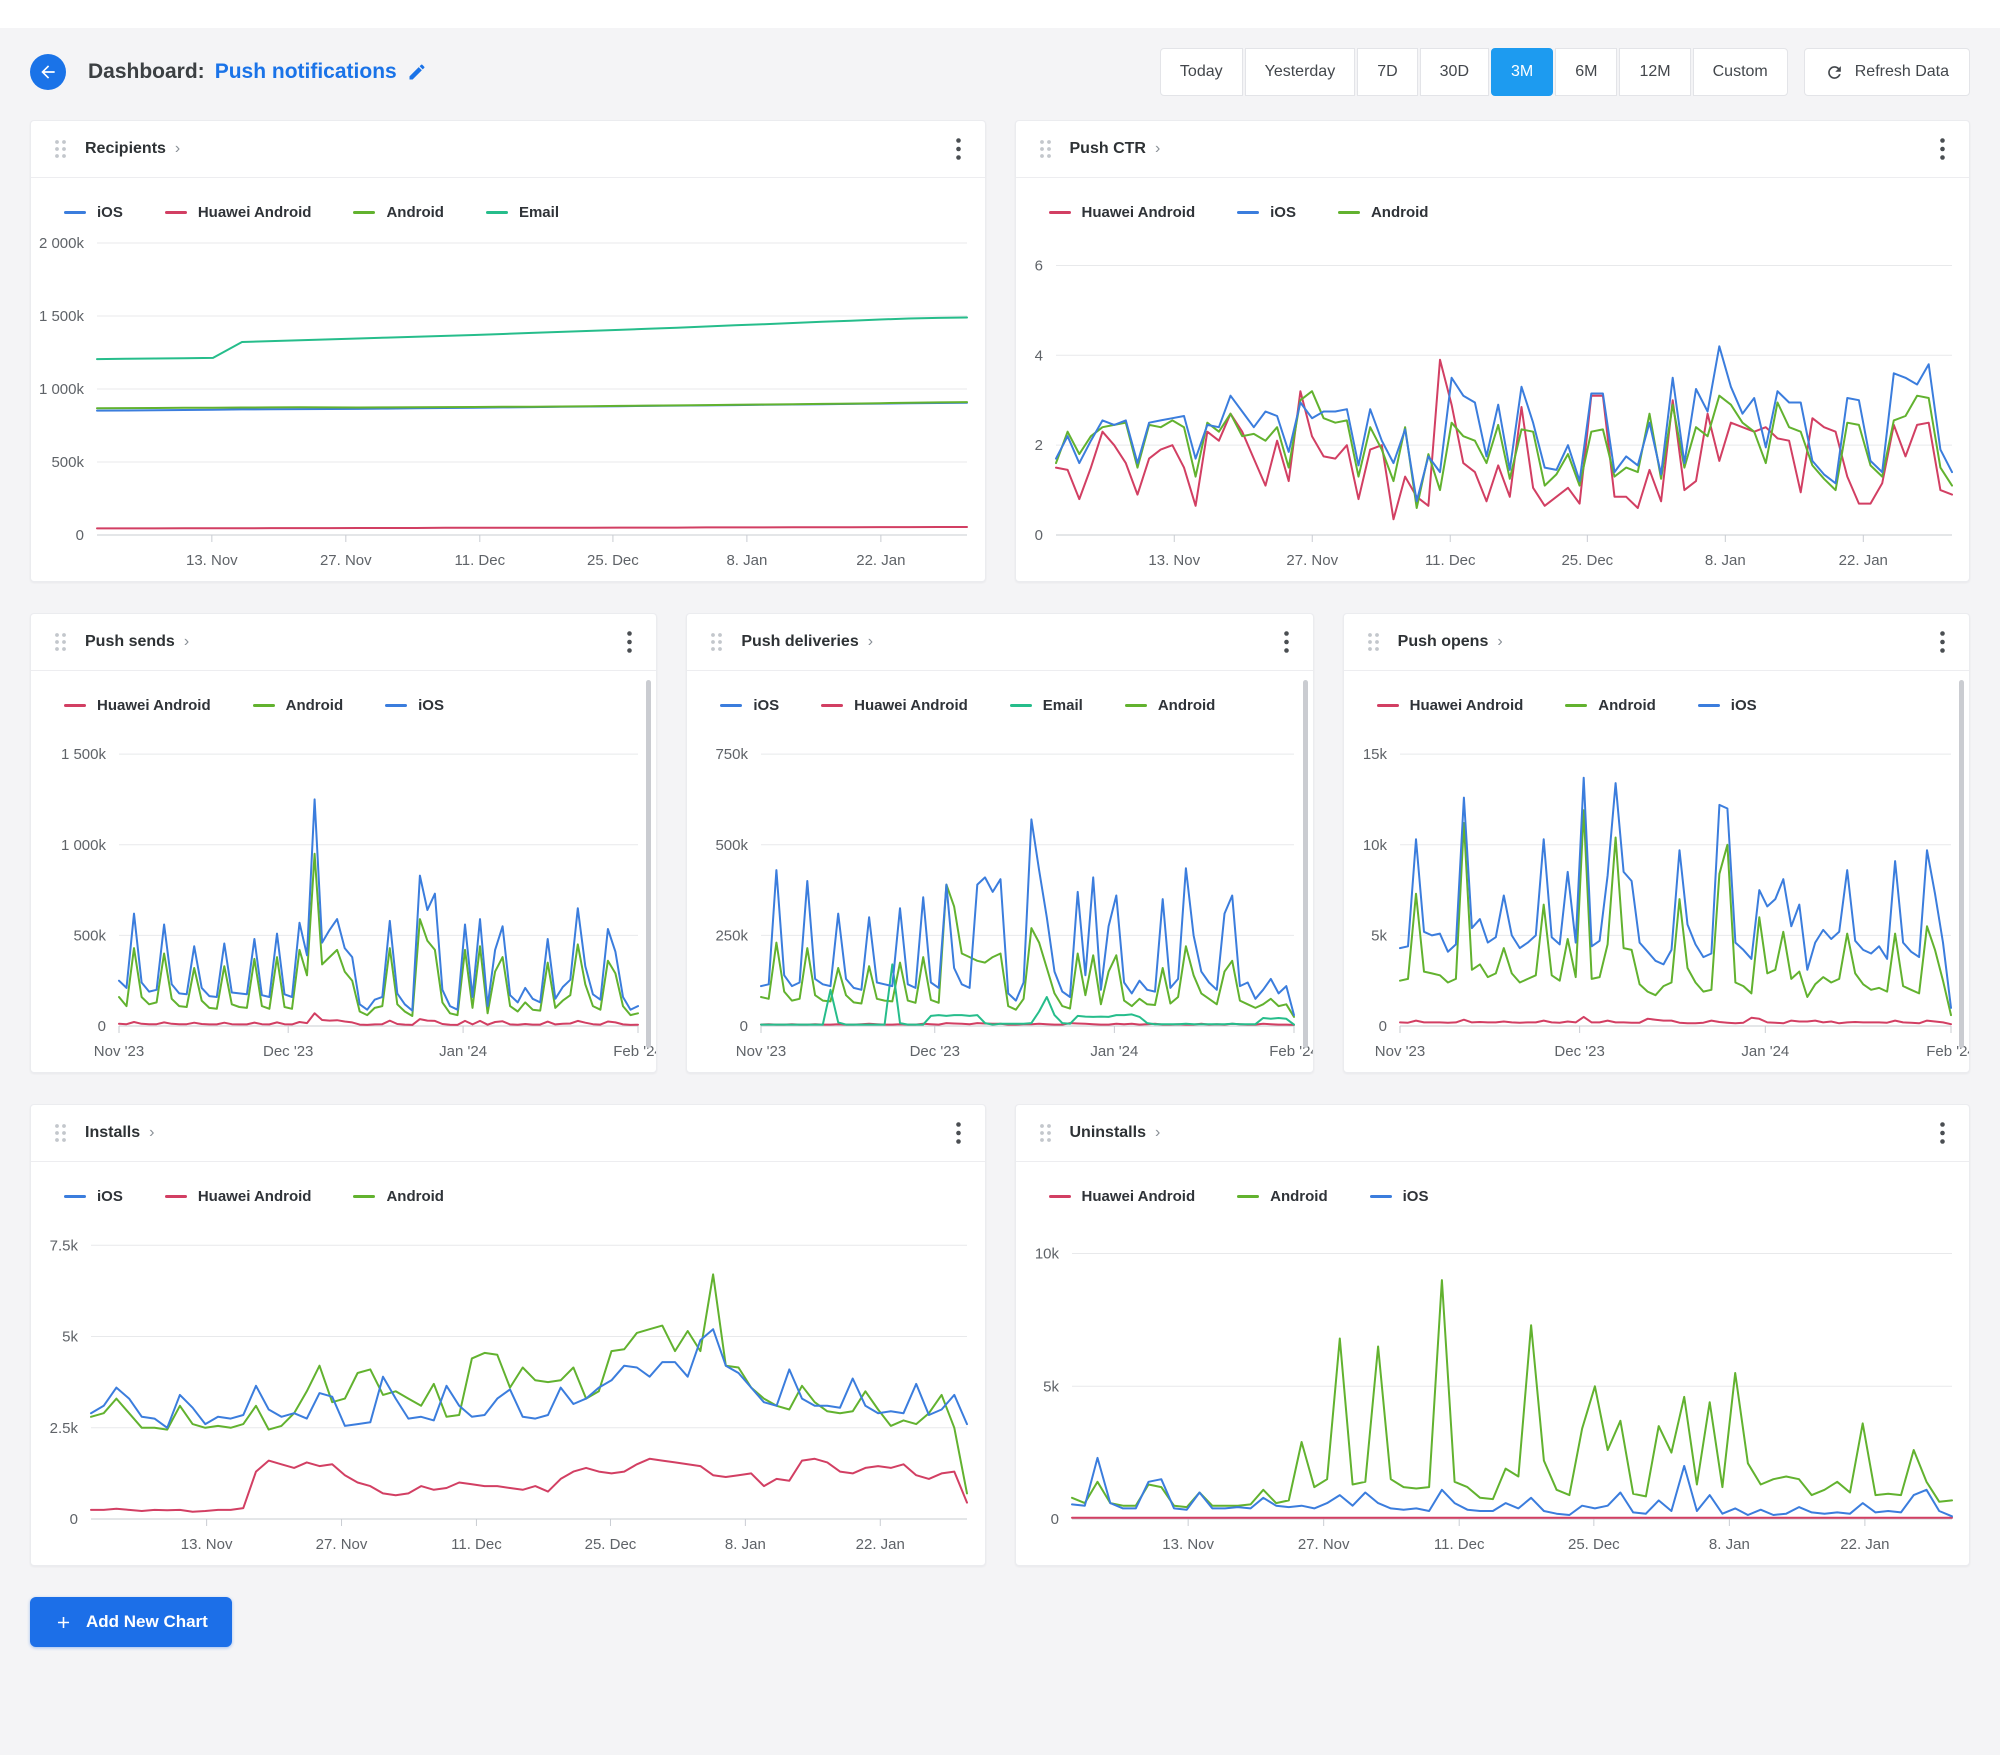 Image resolution: width=2000 pixels, height=1755 pixels. Describe the element at coordinates (48, 72) in the screenshot. I see `back-button` at that location.